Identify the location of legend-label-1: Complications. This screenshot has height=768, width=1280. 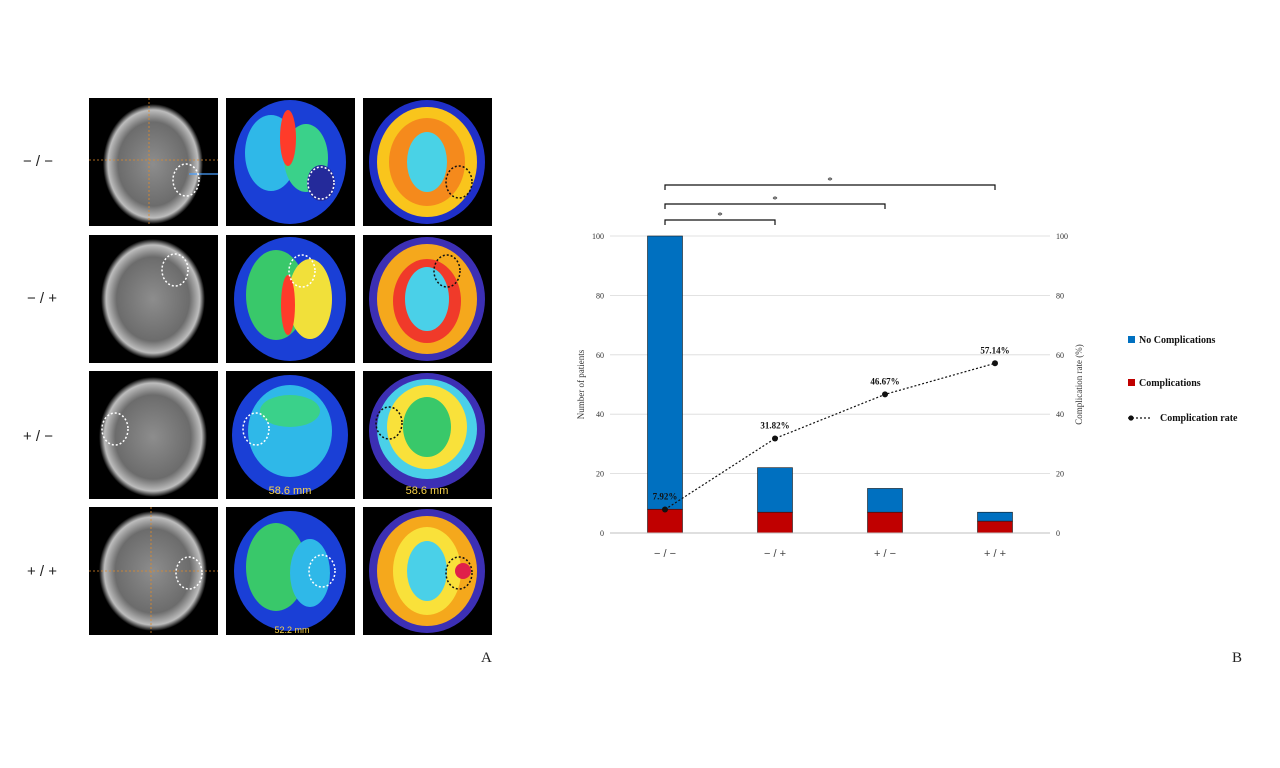
(1170, 383).